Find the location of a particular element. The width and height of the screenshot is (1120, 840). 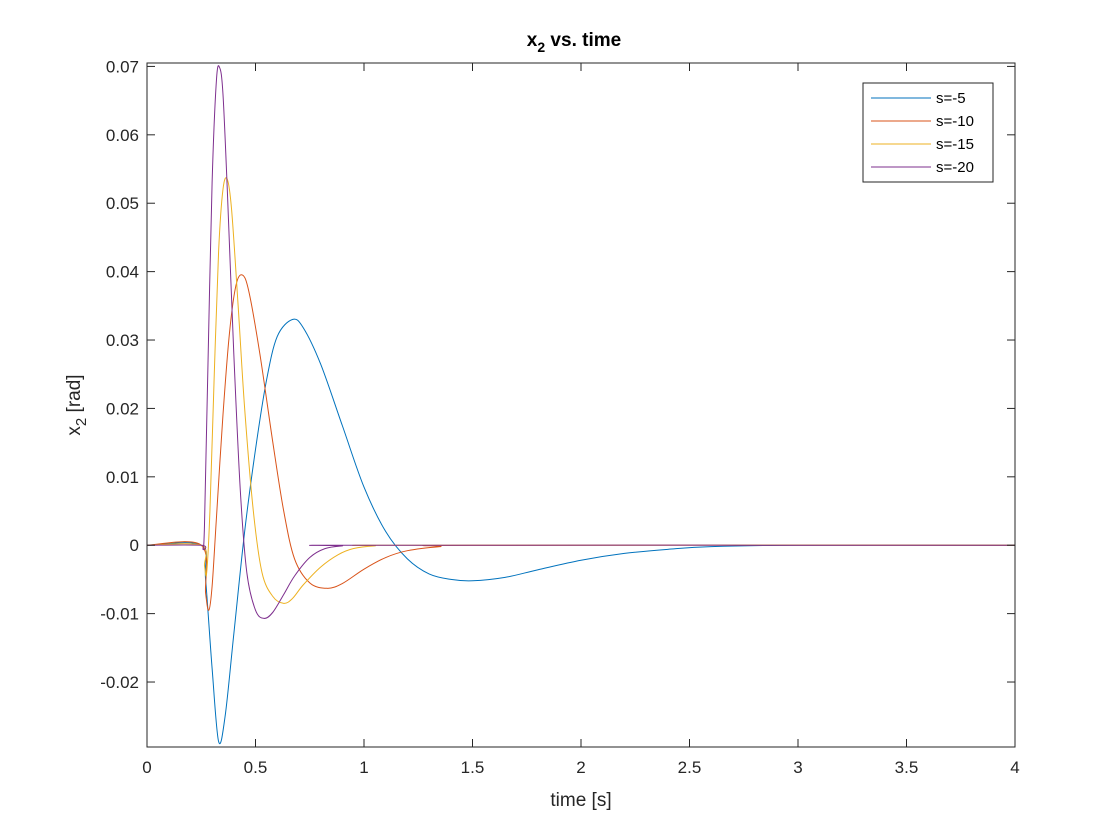

legend-box is located at coordinates (928, 132).